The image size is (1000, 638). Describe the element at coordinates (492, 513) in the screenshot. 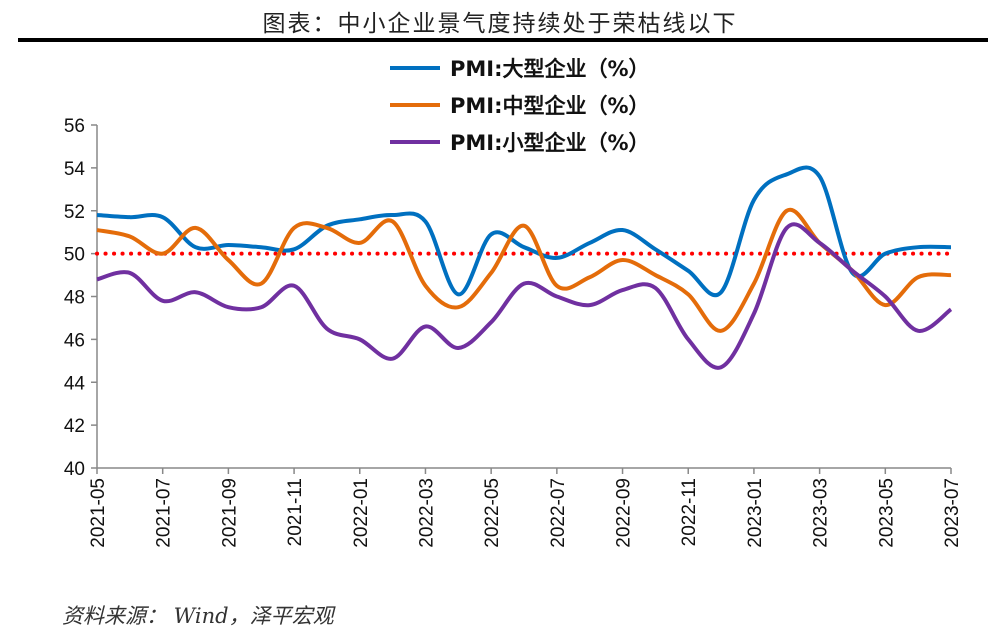

I see `x-tick-label: 2022-05` at that location.